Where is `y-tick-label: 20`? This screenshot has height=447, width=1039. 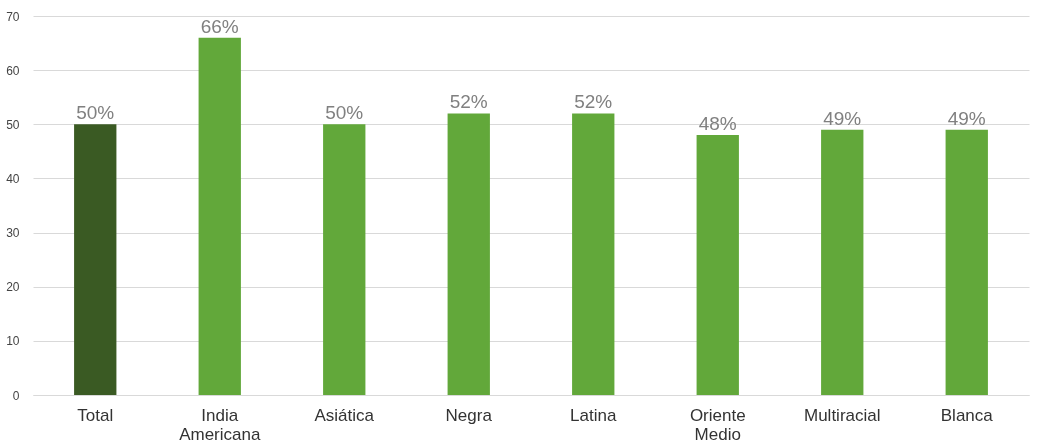 y-tick-label: 20 is located at coordinates (13, 287).